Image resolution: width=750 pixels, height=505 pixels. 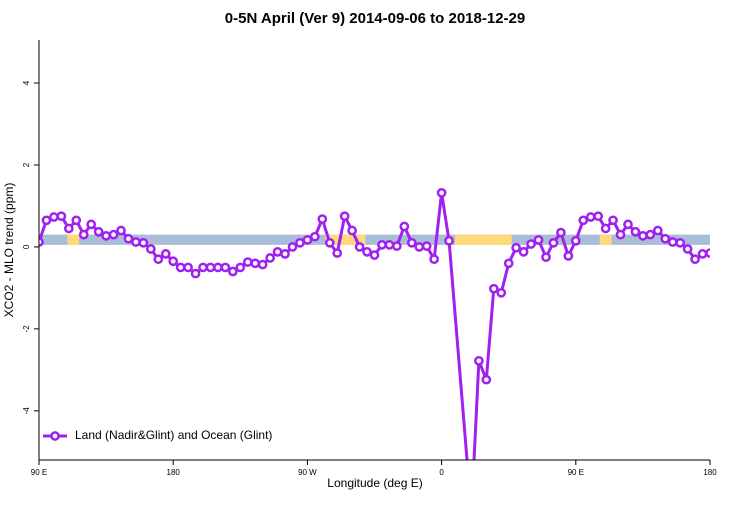 What do you see at coordinates (26, 246) in the screenshot?
I see `y-tick-label: 0` at bounding box center [26, 246].